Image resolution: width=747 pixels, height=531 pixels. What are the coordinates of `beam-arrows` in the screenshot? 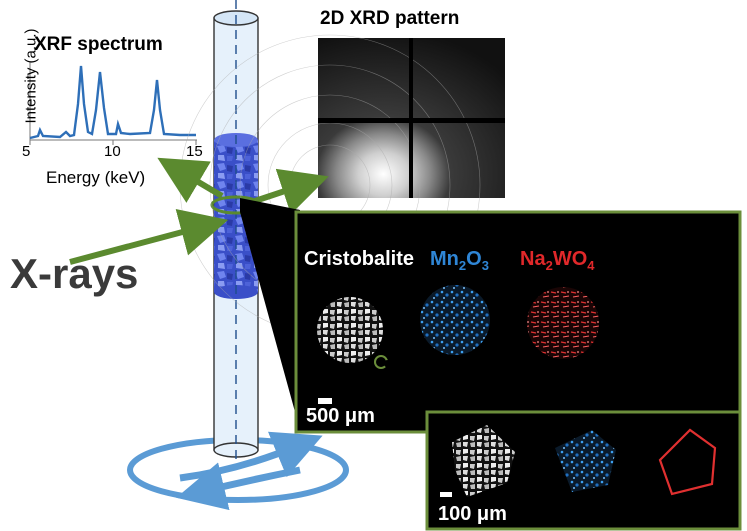 It's located at (199, 211).